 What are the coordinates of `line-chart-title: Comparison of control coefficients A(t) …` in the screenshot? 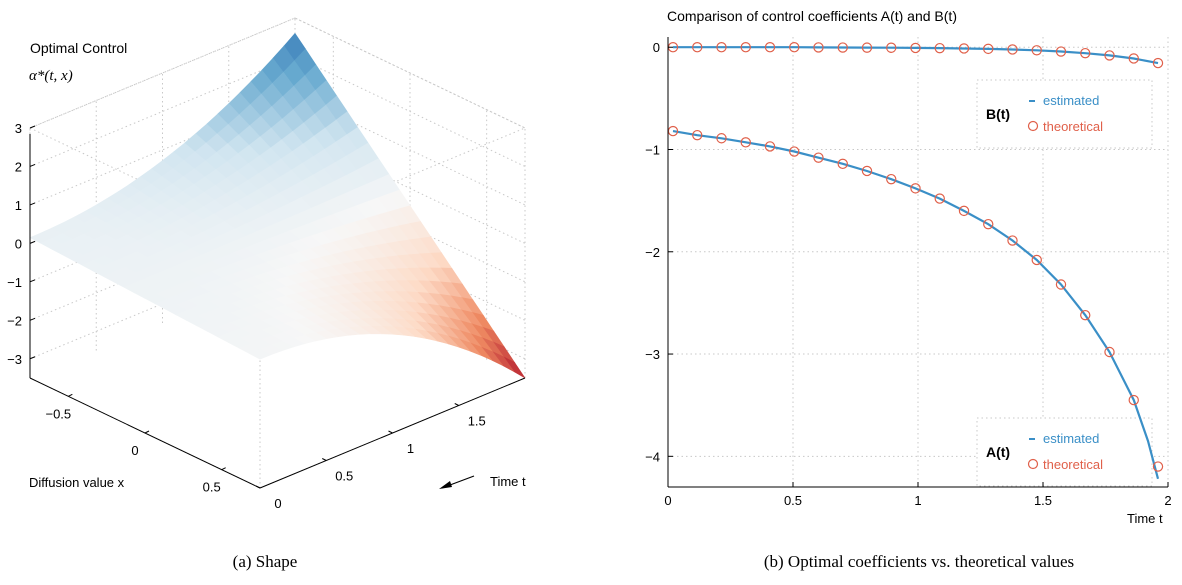 It's located at (812, 16).